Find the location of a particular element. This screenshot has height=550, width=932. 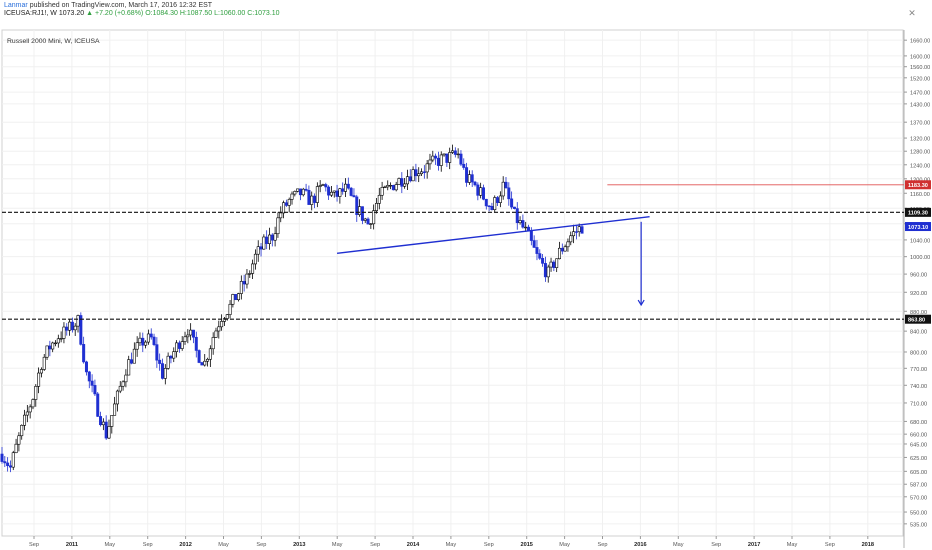

x-tick-label: 2017 is located at coordinates (754, 545).